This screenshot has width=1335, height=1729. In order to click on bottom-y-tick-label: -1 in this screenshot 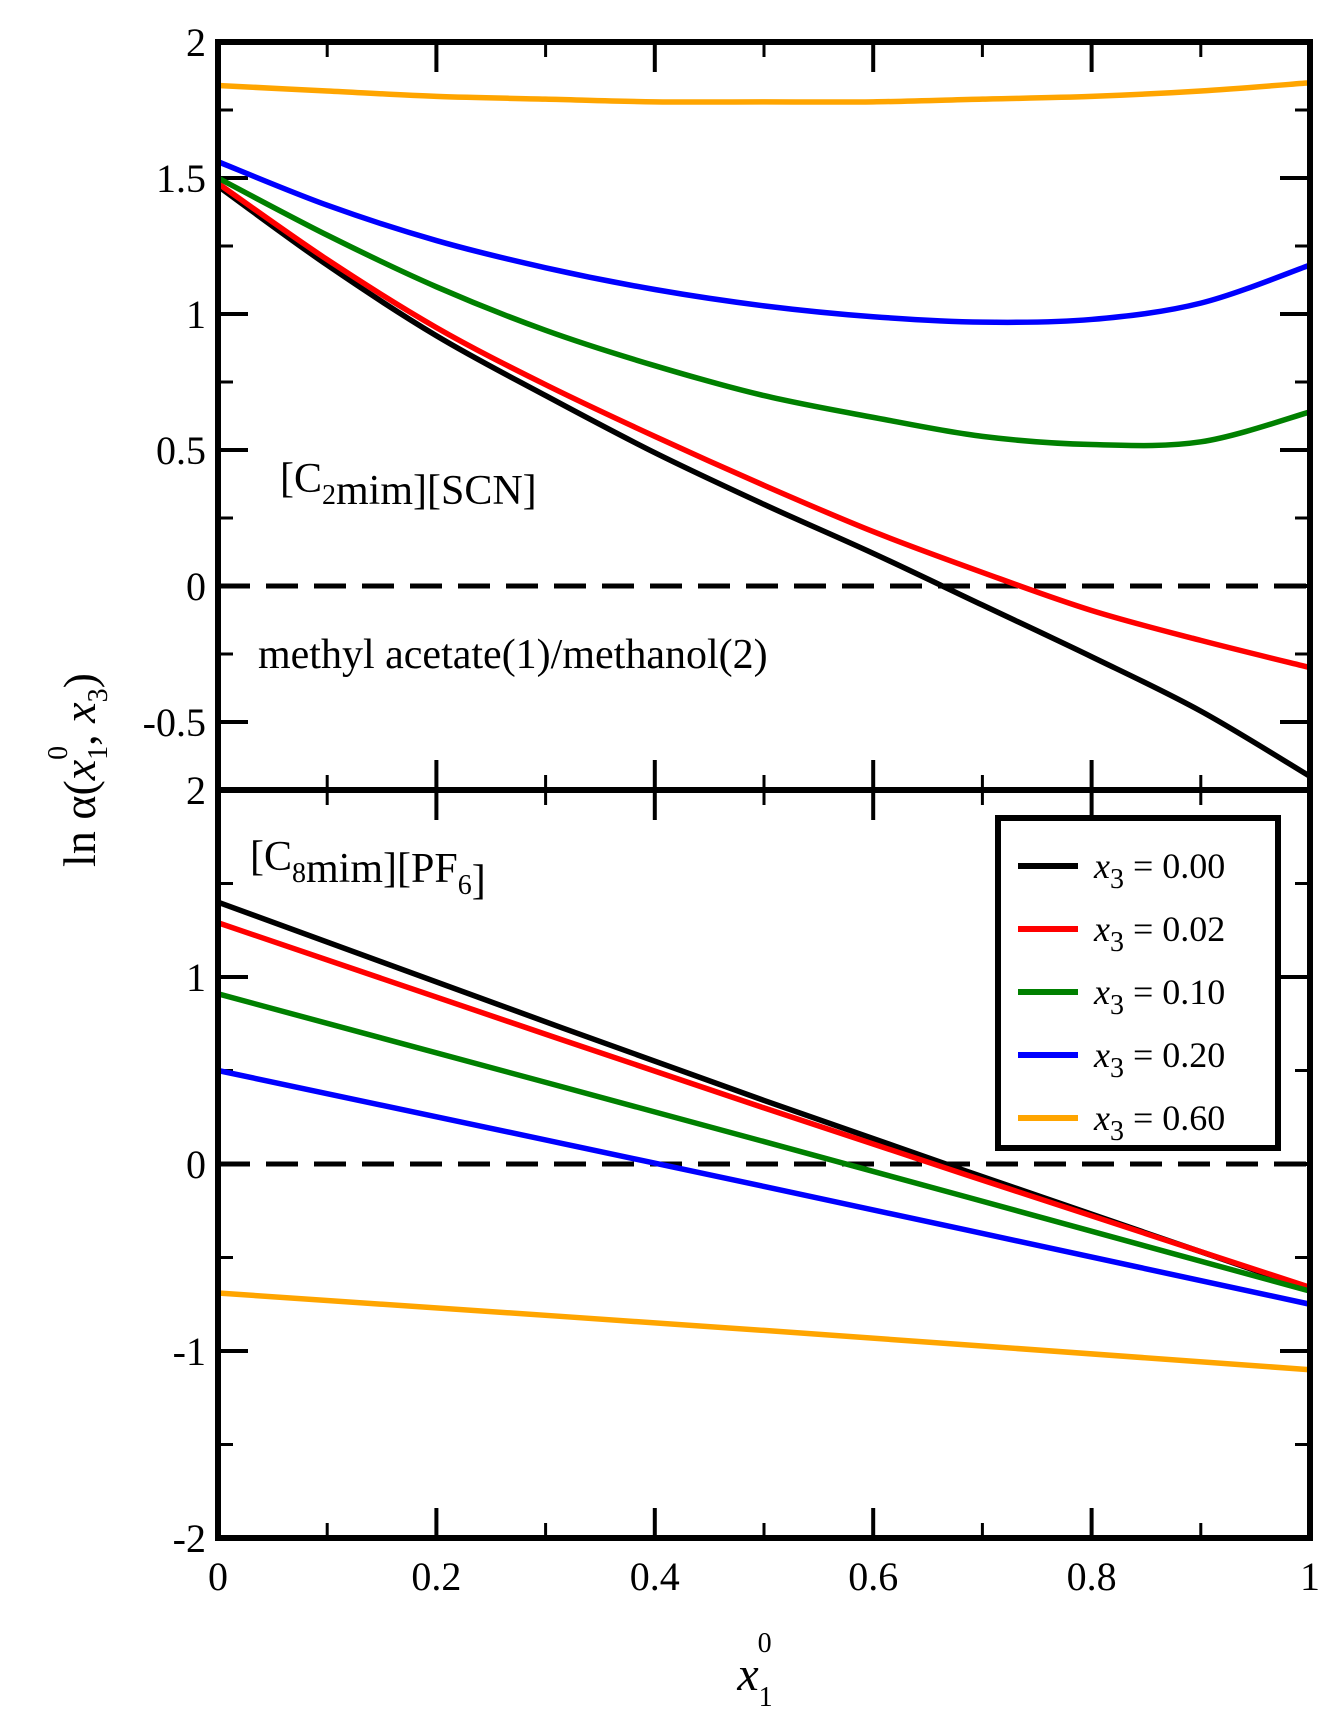, I will do `click(189, 1351)`.